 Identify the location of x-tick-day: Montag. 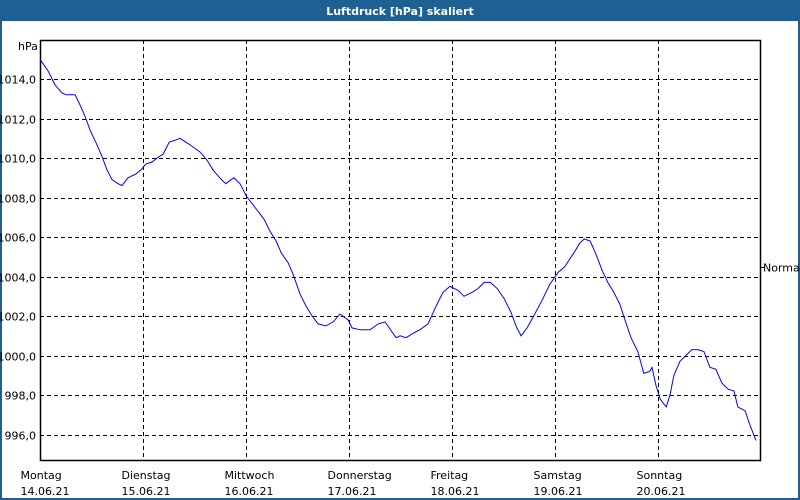
(41, 475).